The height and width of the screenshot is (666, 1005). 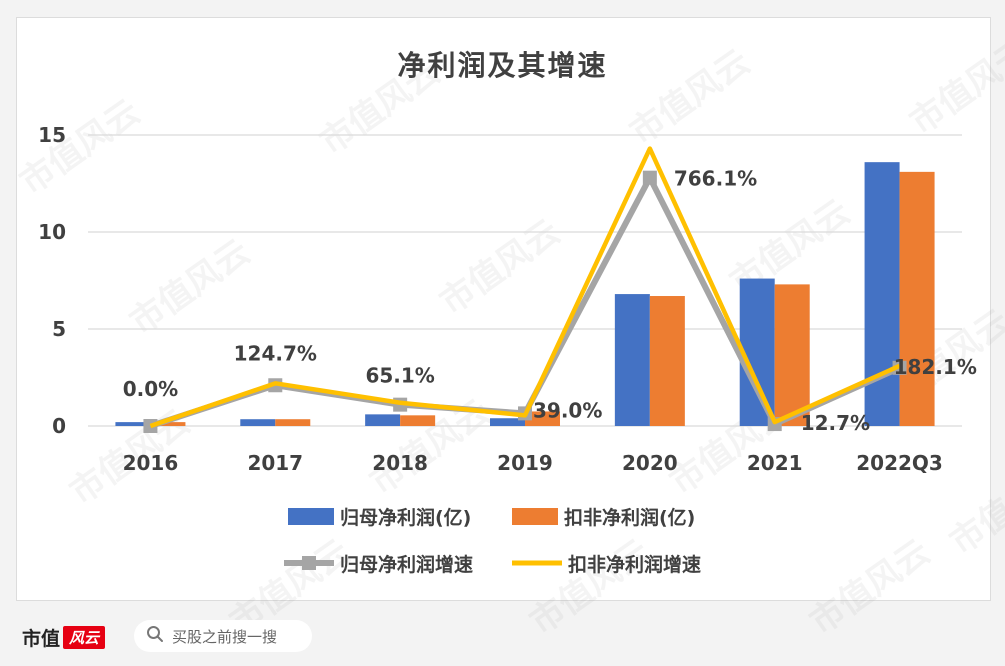 What do you see at coordinates (775, 463) in the screenshot?
I see `x-tick-label: 2021` at bounding box center [775, 463].